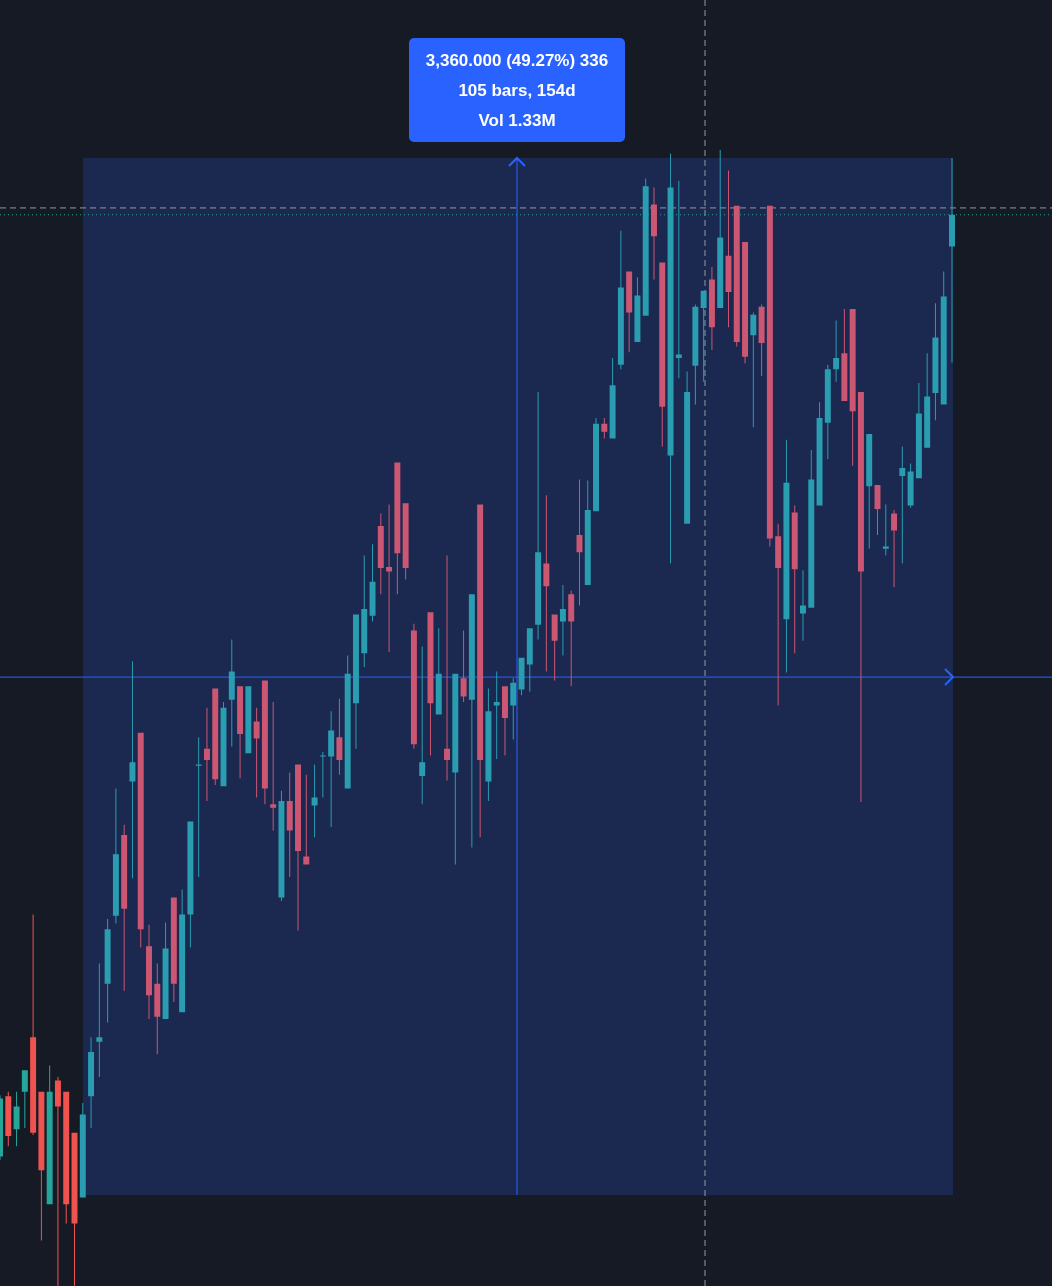 The image size is (1052, 1286). What do you see at coordinates (517, 60) in the screenshot?
I see `text: 3,360.000 (49.27%) 336` at bounding box center [517, 60].